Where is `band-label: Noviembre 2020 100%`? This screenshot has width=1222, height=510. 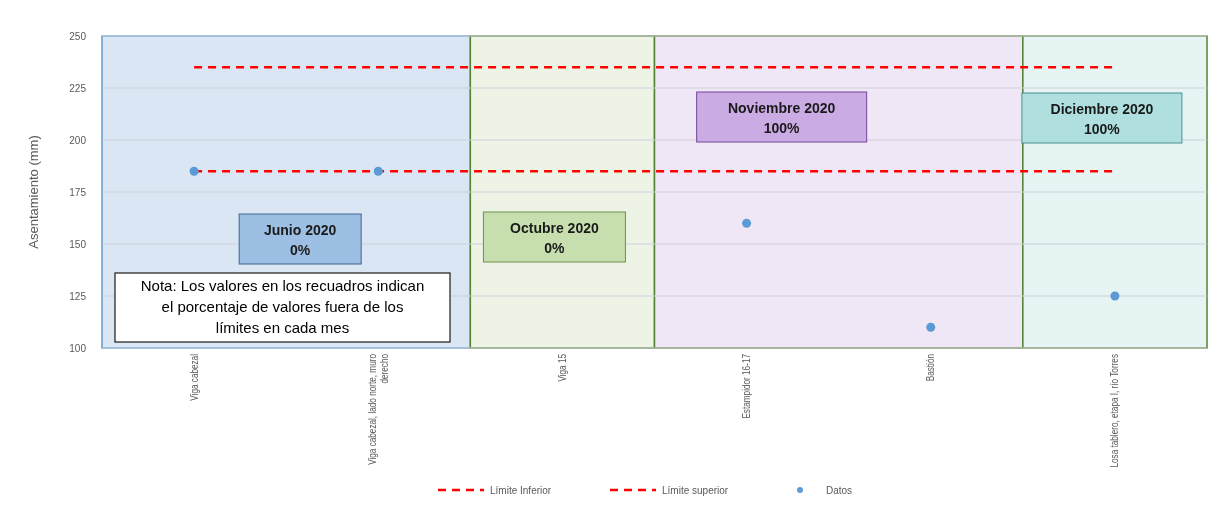
band-label: Noviembre 2020 100% is located at coordinates (781, 118).